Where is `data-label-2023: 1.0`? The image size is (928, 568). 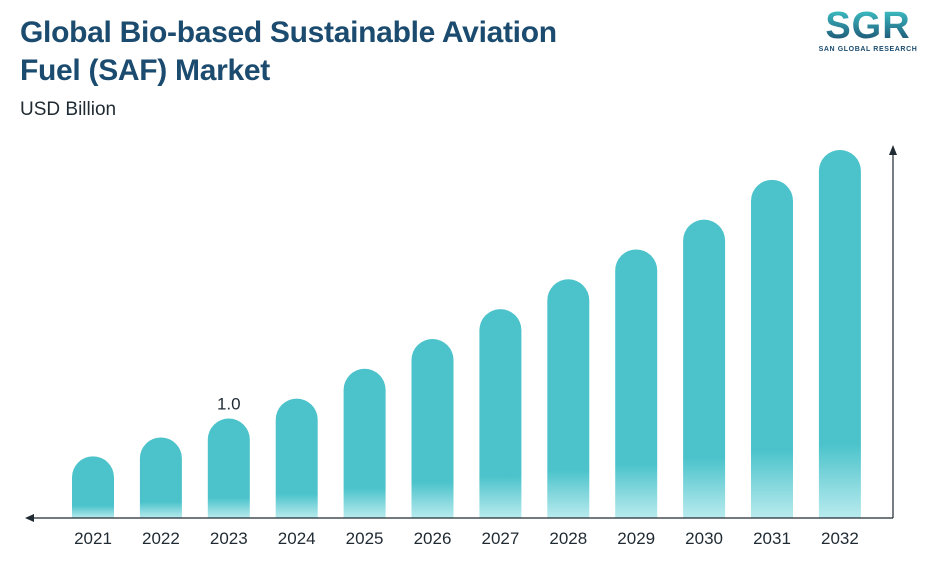 data-label-2023: 1.0 is located at coordinates (229, 404).